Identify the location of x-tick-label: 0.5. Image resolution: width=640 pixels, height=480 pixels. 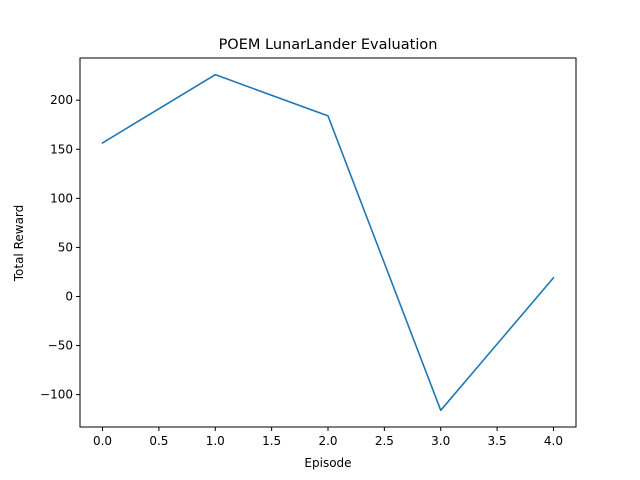
(158, 441).